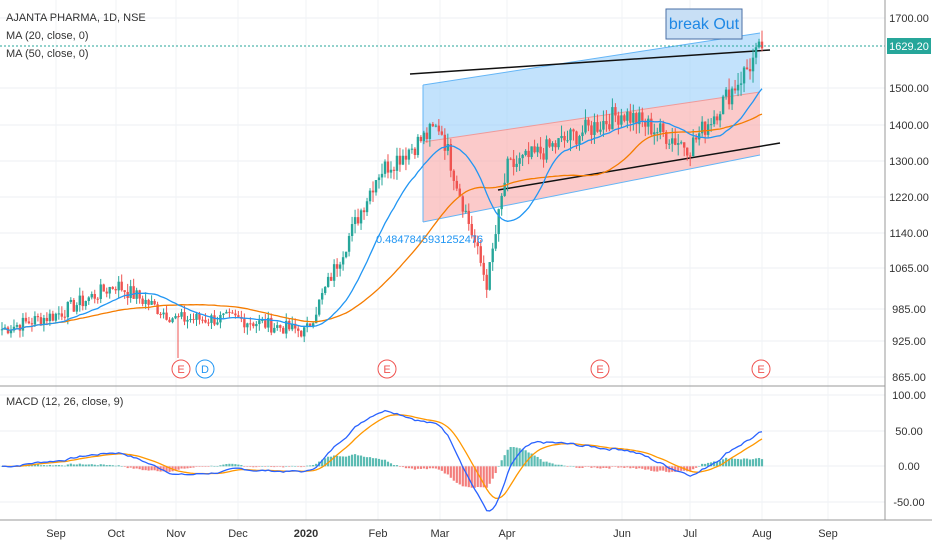 The image size is (932, 550). What do you see at coordinates (762, 534) in the screenshot?
I see `time-tick-label: Aug` at bounding box center [762, 534].